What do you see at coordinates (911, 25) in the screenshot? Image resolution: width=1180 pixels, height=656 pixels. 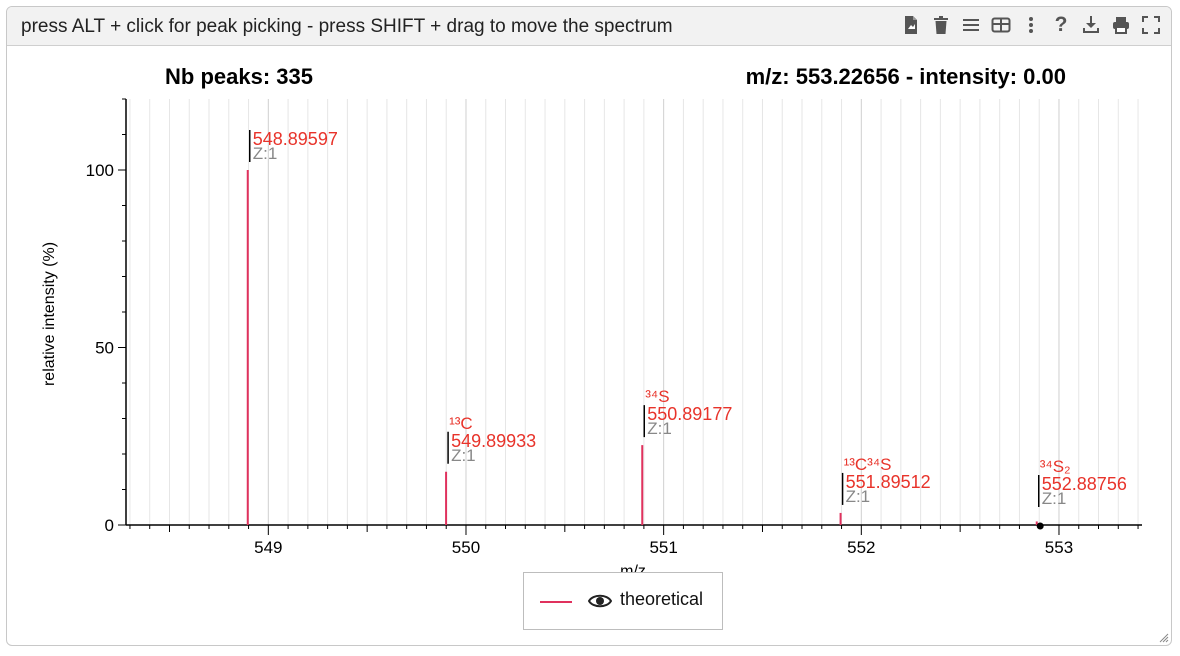 I see `export-icon` at bounding box center [911, 25].